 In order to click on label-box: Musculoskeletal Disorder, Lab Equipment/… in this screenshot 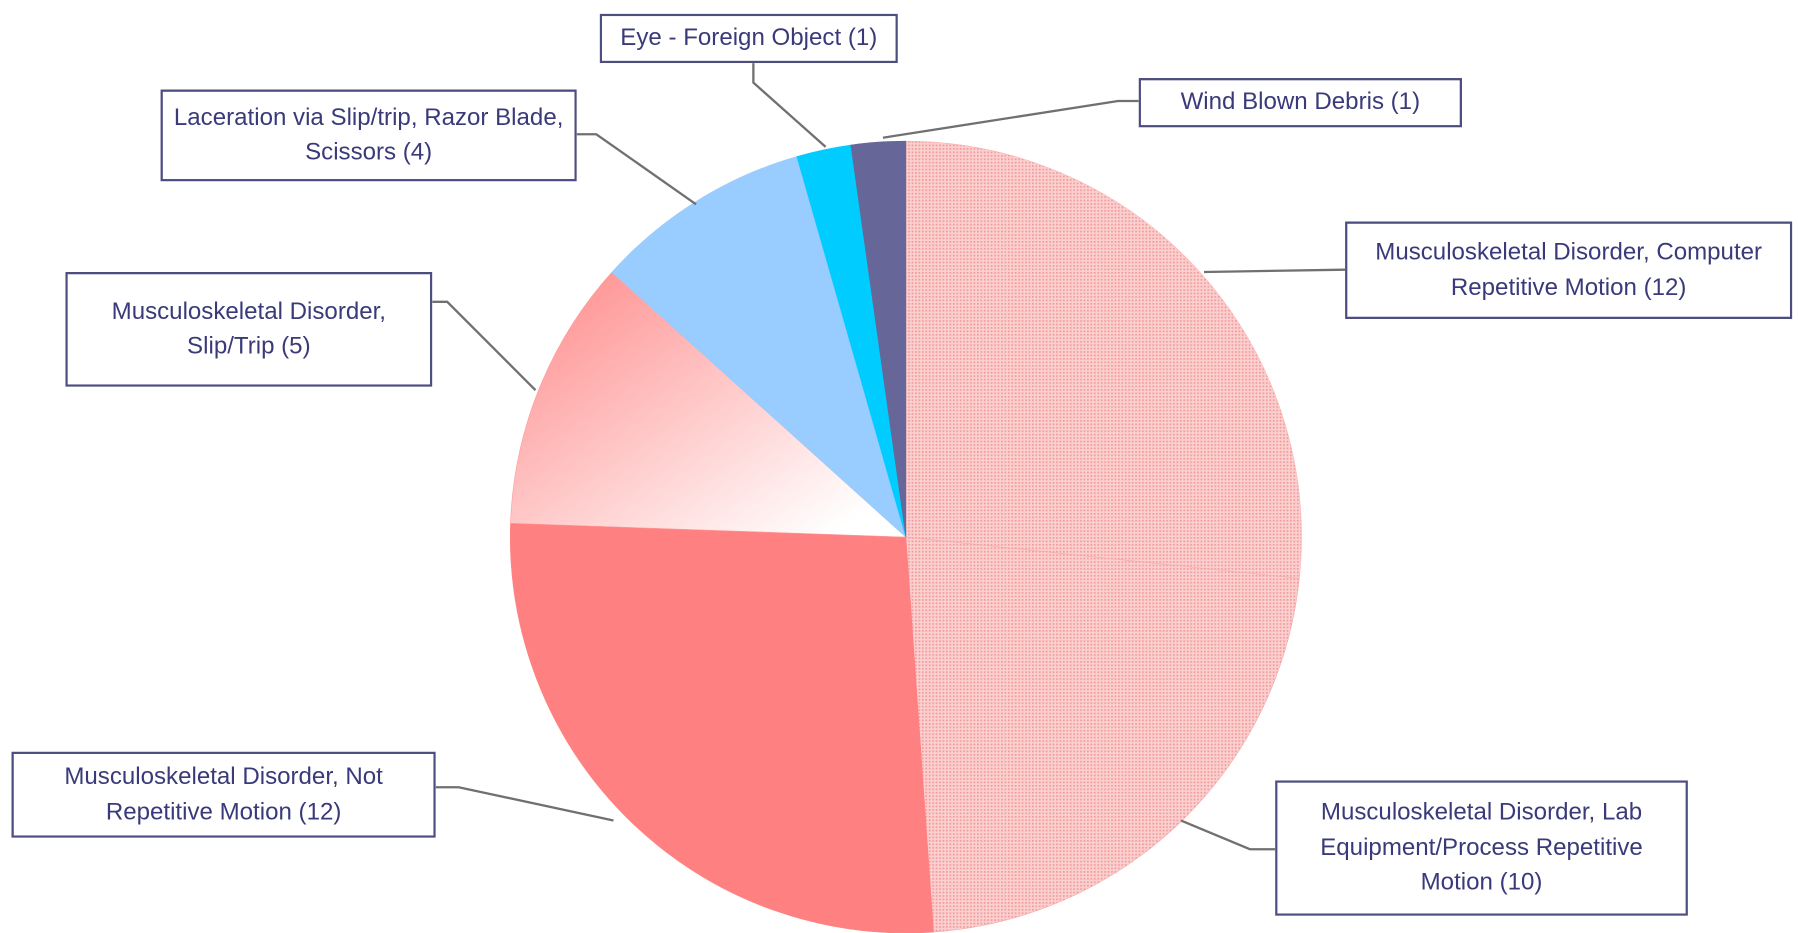, I will do `click(1481, 848)`.